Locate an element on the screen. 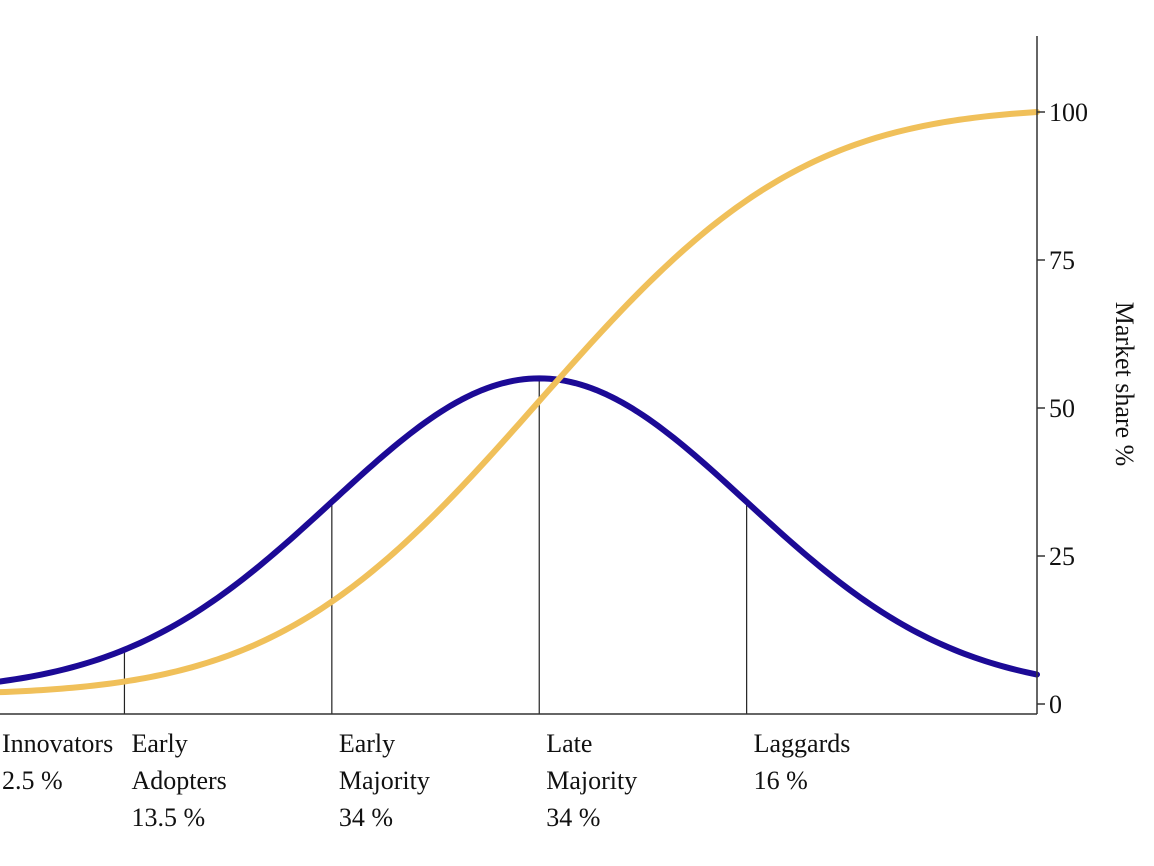 The height and width of the screenshot is (866, 1154). category-label: Laggards 16 % is located at coordinates (802, 762).